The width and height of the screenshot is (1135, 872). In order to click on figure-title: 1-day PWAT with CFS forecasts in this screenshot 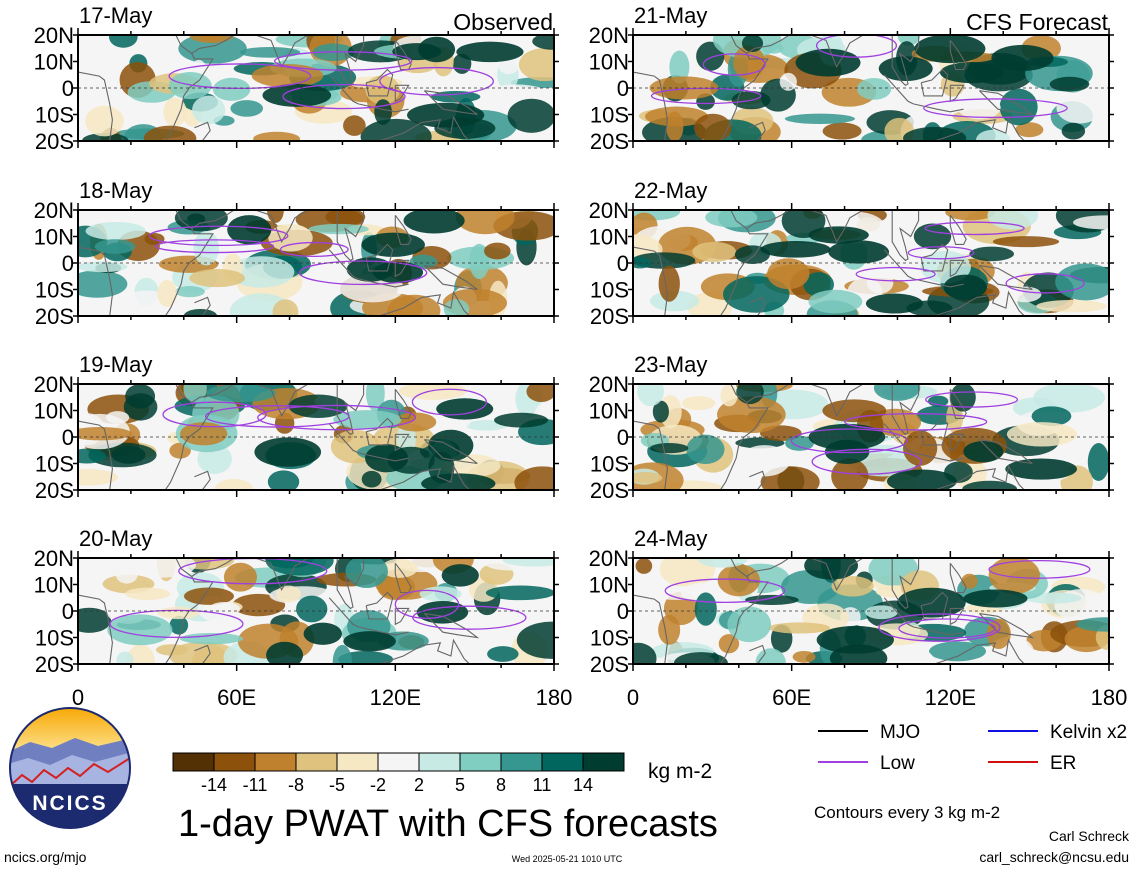, I will do `click(448, 824)`.